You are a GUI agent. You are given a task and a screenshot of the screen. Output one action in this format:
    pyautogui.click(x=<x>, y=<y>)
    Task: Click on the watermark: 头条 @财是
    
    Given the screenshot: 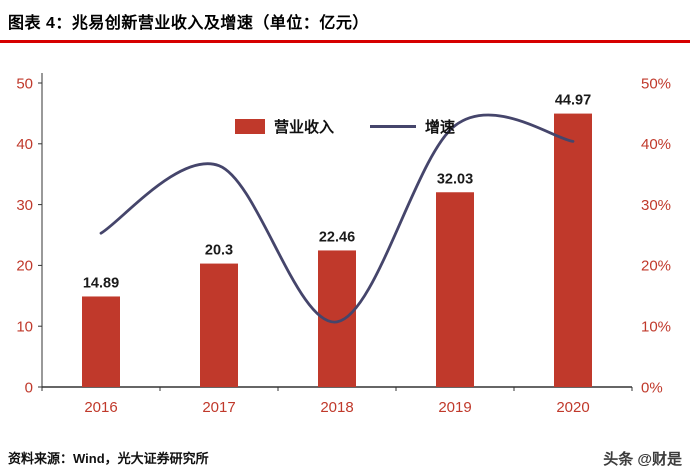 What is the action you would take?
    pyautogui.click(x=642, y=459)
    